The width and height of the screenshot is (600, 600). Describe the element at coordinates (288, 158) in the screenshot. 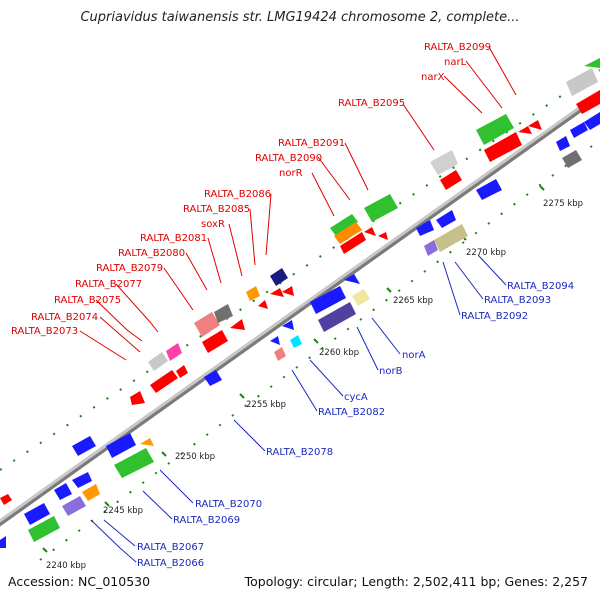

I see `gene-label: RALTA_B2090` at that location.